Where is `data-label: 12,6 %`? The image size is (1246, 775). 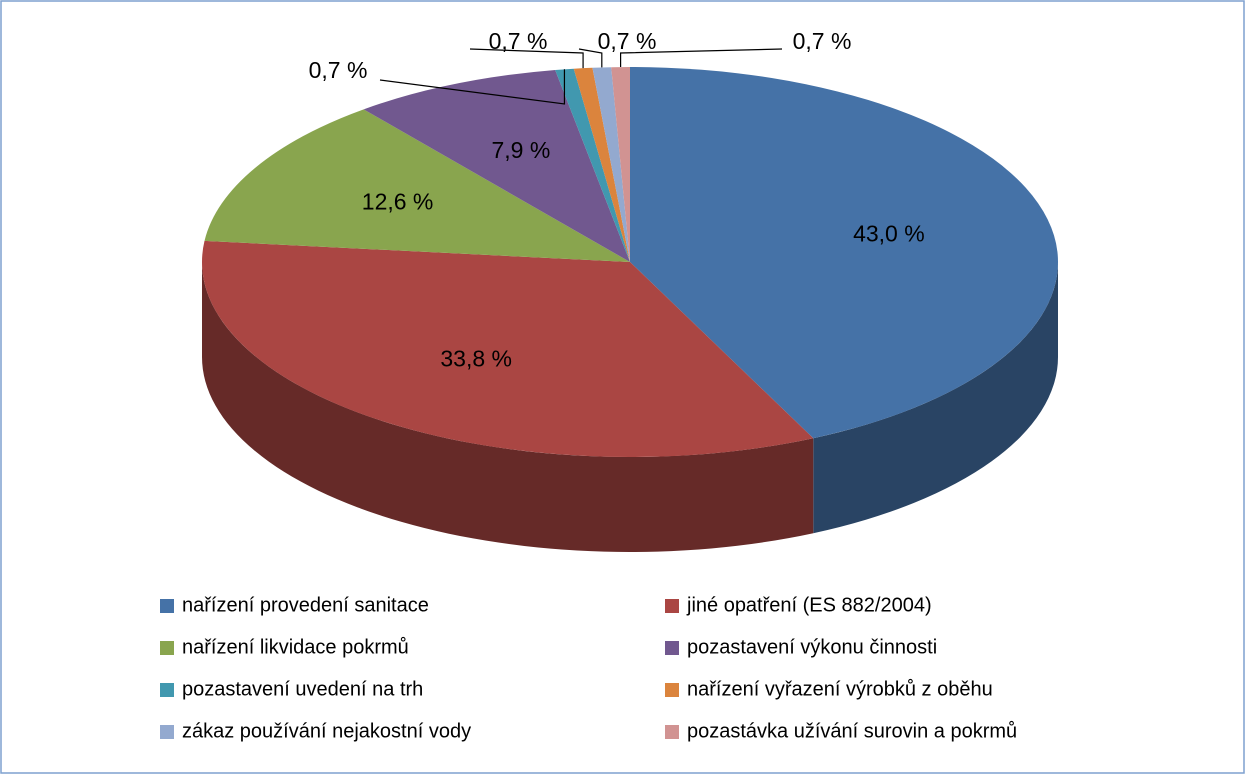
data-label: 12,6 % is located at coordinates (398, 202).